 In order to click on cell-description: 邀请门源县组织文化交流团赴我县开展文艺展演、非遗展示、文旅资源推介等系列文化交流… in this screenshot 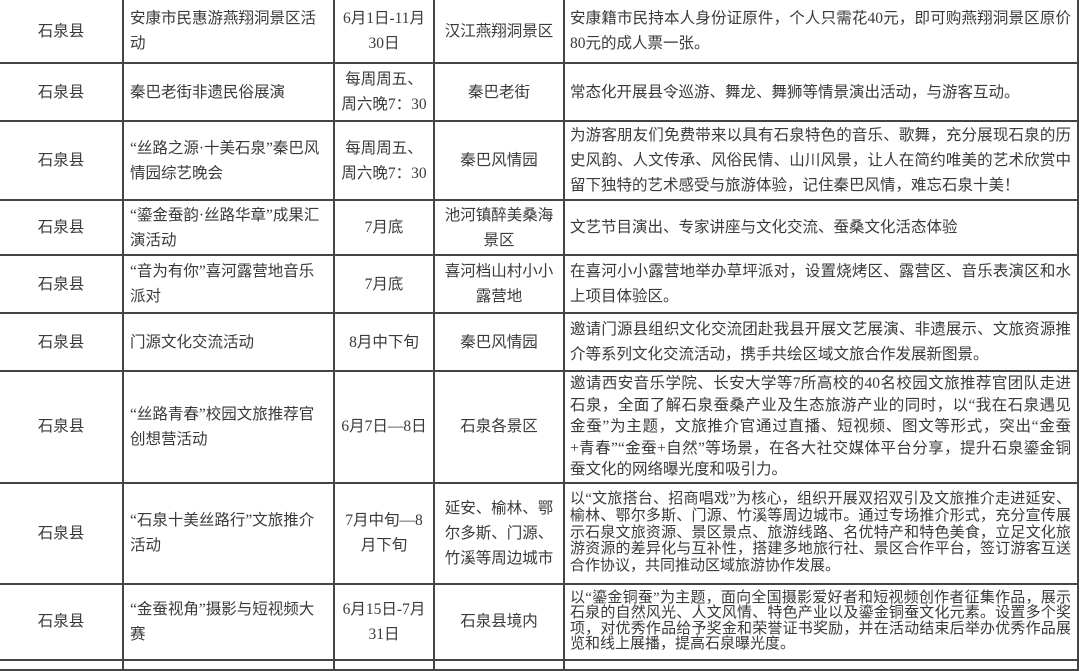, I will do `click(821, 342)`.